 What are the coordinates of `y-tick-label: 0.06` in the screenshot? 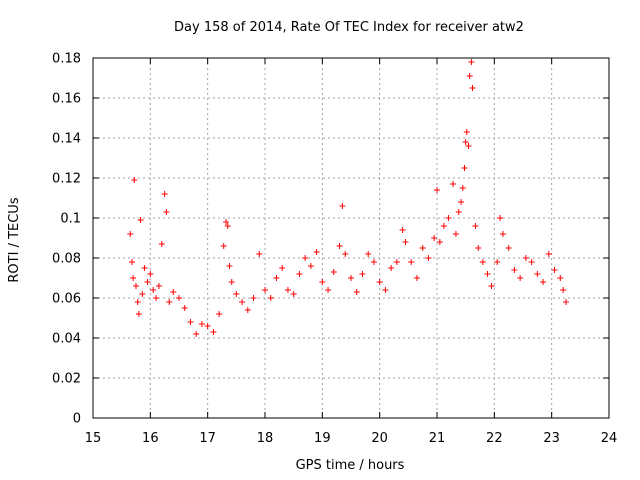 It's located at (66, 299).